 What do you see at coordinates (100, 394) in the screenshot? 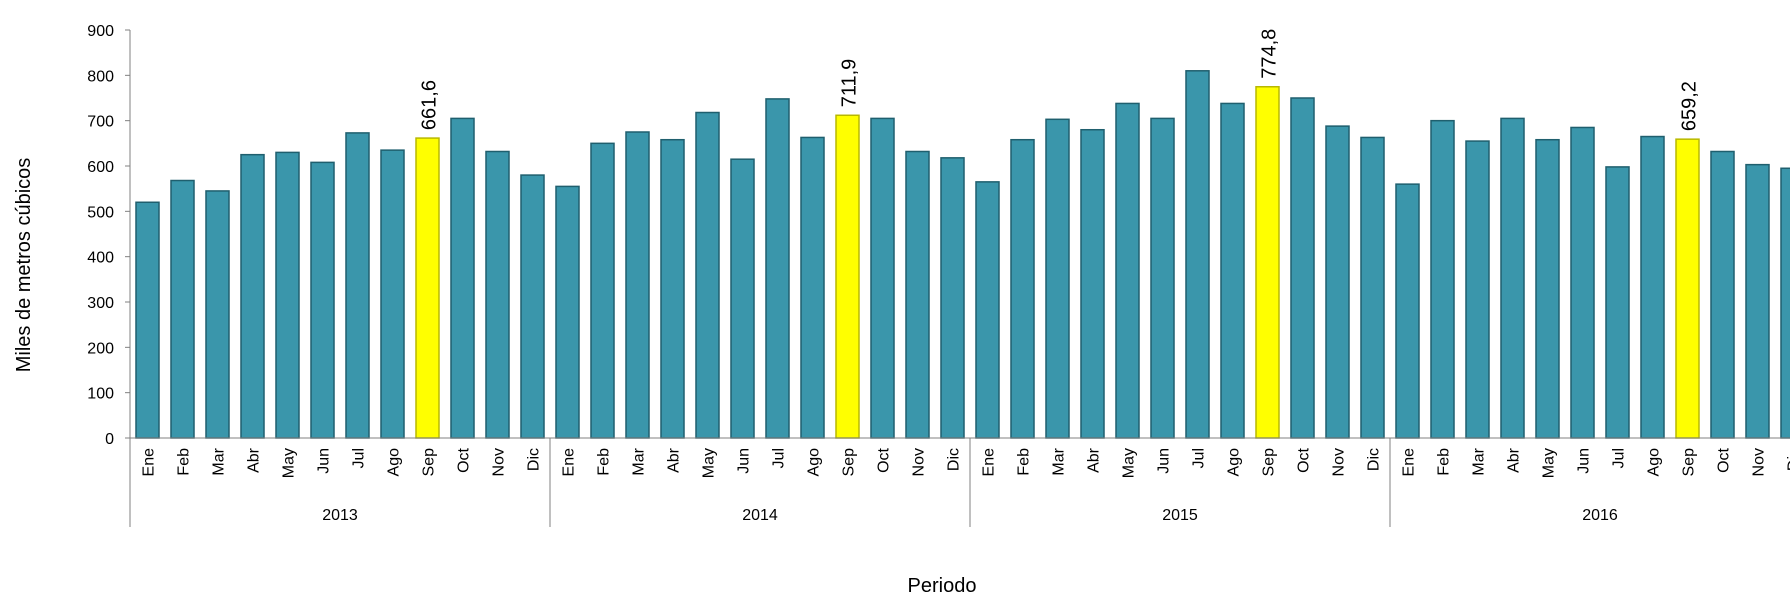
I see `y-tick-label: 100` at bounding box center [100, 394].